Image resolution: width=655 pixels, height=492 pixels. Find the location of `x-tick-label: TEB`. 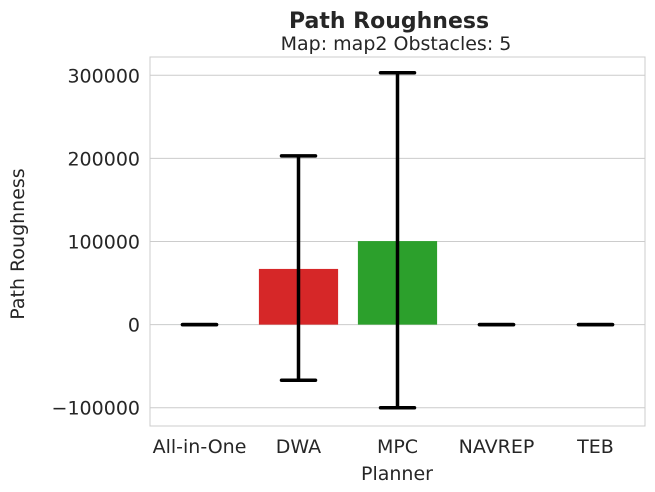

x-tick-label: TEB is located at coordinates (595, 447).